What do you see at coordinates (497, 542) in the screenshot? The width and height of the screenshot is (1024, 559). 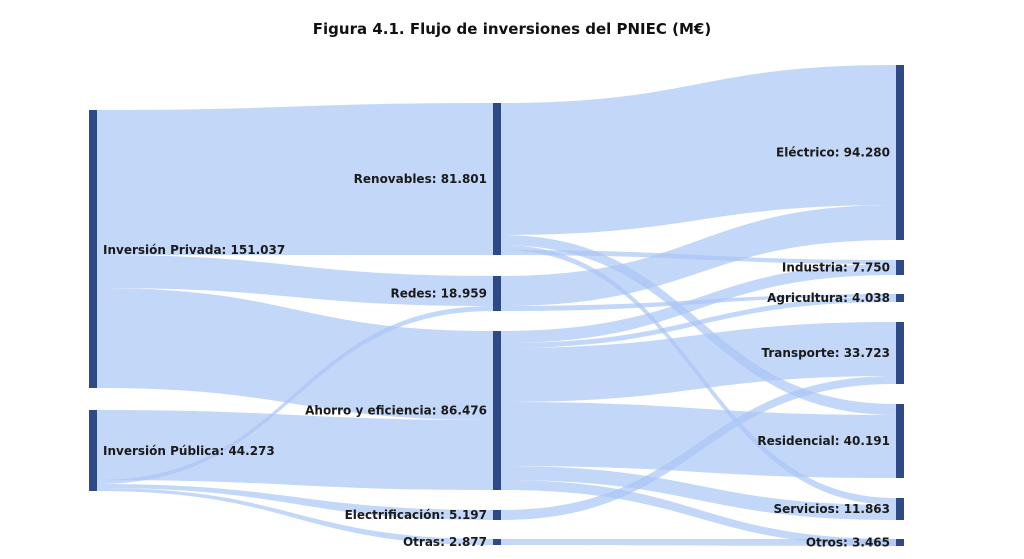 I see `node-otras` at bounding box center [497, 542].